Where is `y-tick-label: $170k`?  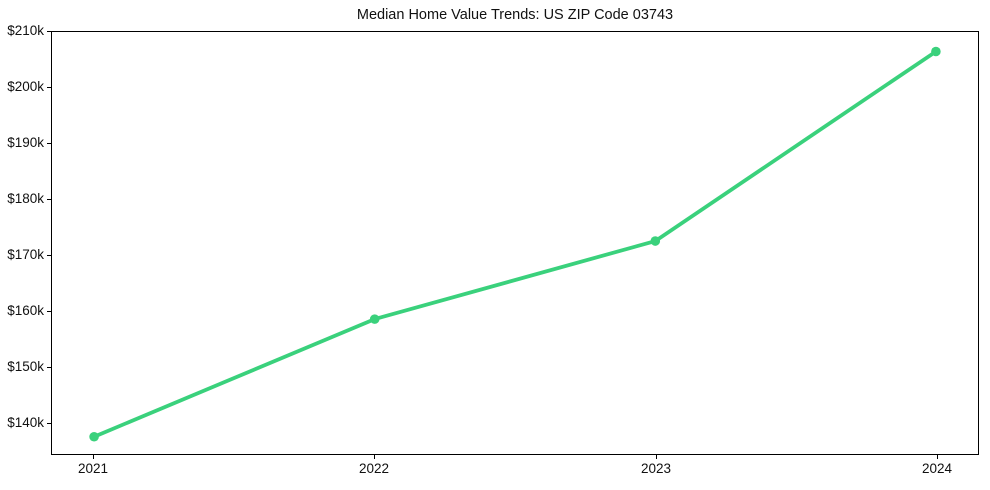
y-tick-label: $170k is located at coordinates (25, 254).